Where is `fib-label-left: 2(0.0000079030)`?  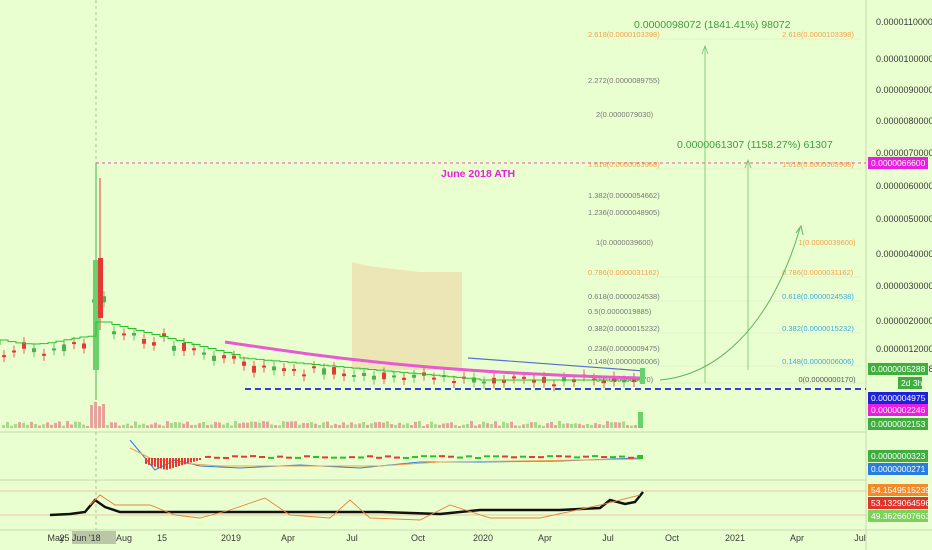 fib-label-left: 2(0.0000079030) is located at coordinates (625, 114).